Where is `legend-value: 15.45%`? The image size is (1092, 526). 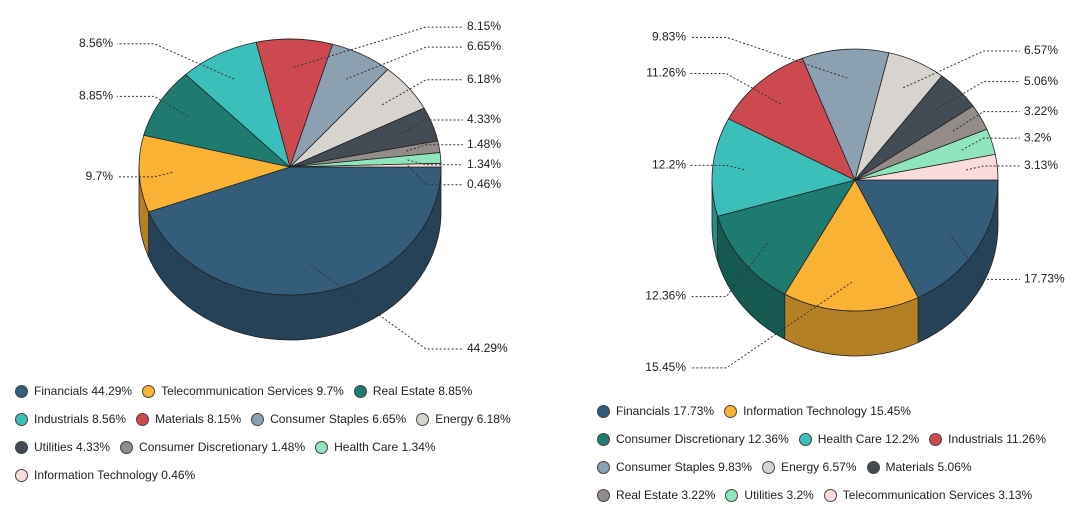 legend-value: 15.45% is located at coordinates (890, 411).